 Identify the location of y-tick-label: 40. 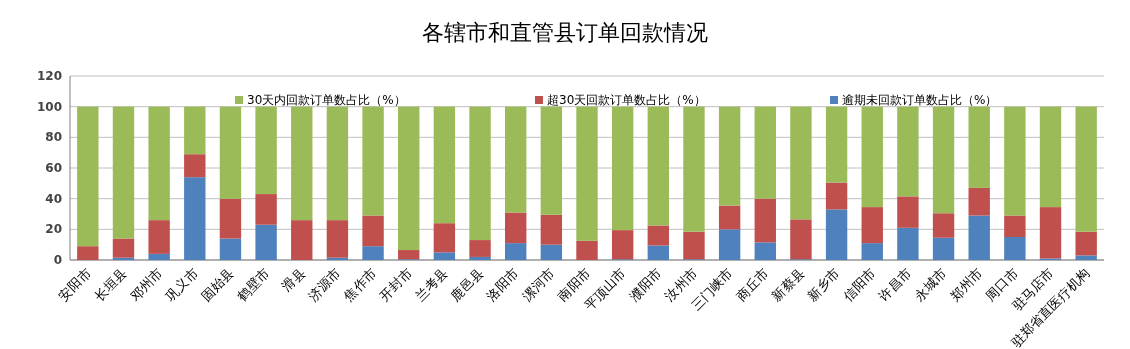
(53, 198).